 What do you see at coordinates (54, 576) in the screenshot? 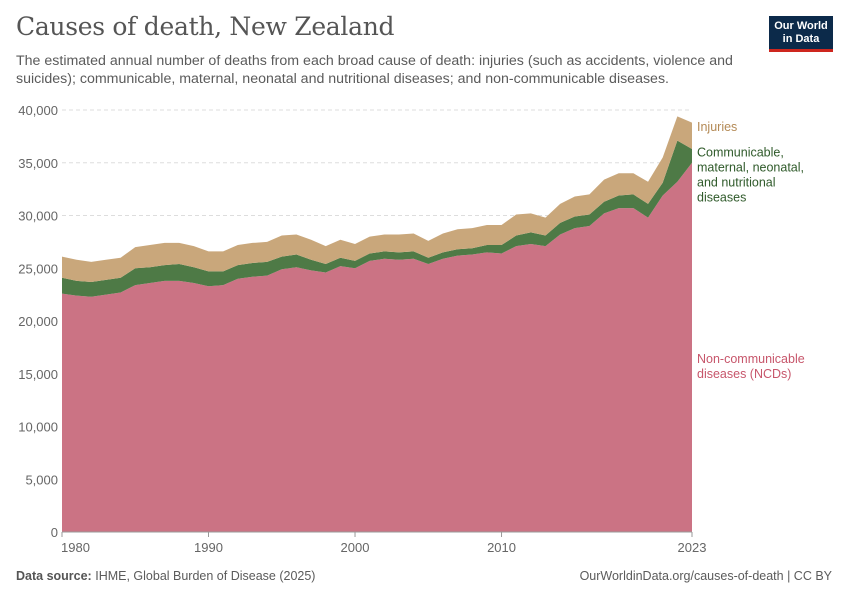
I see `data-source-label: Data source:` at bounding box center [54, 576].